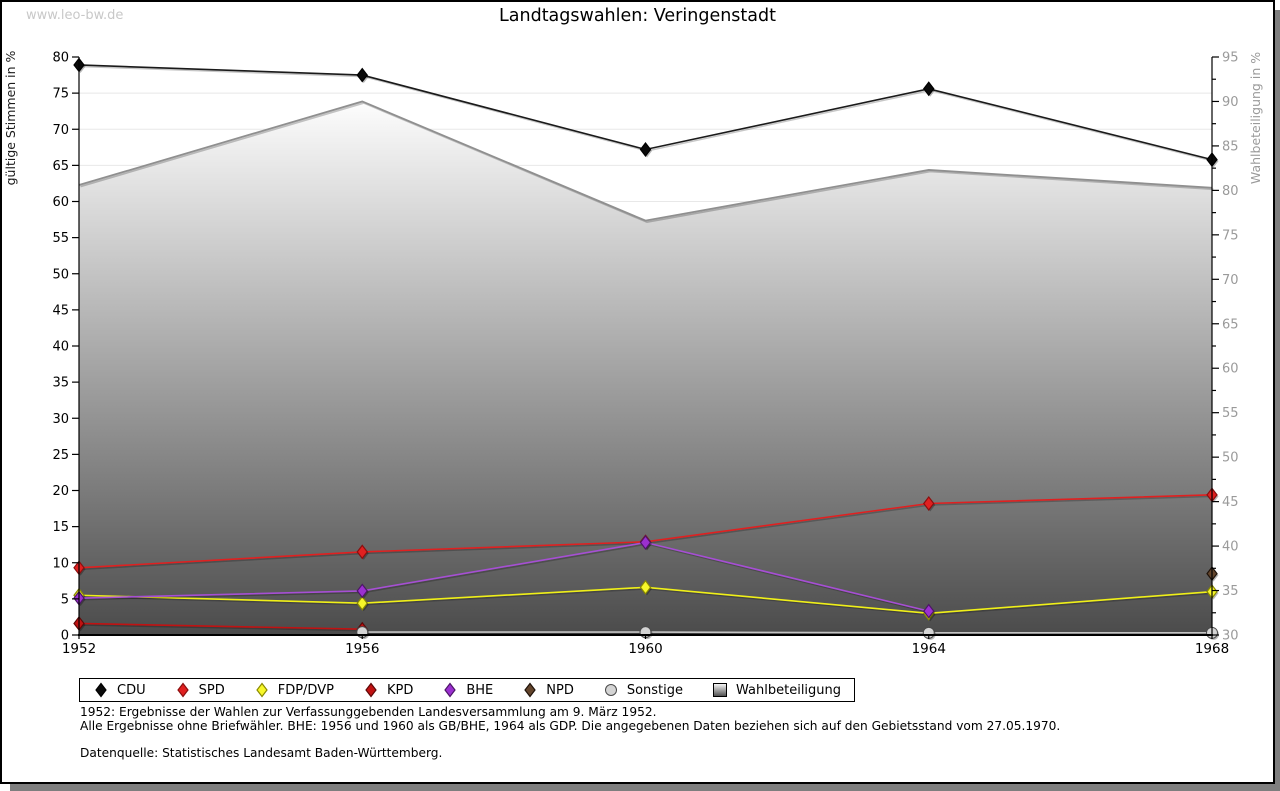 The height and width of the screenshot is (791, 1280). What do you see at coordinates (928, 503) in the screenshot?
I see `marker-spd-1964` at bounding box center [928, 503].